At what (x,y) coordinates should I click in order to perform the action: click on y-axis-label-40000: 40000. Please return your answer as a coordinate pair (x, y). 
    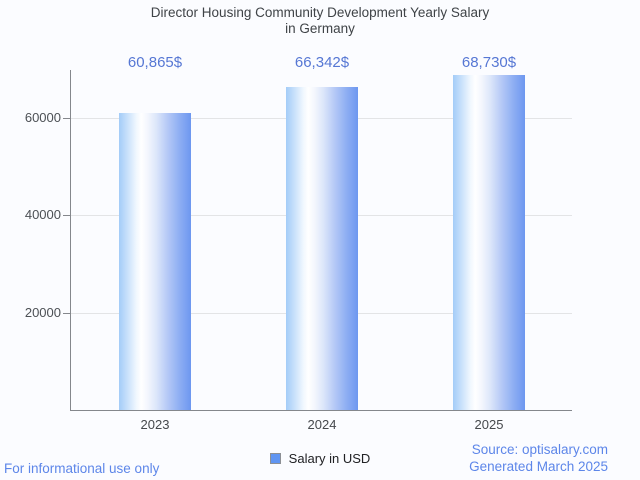
    Looking at the image, I should click on (42, 214).